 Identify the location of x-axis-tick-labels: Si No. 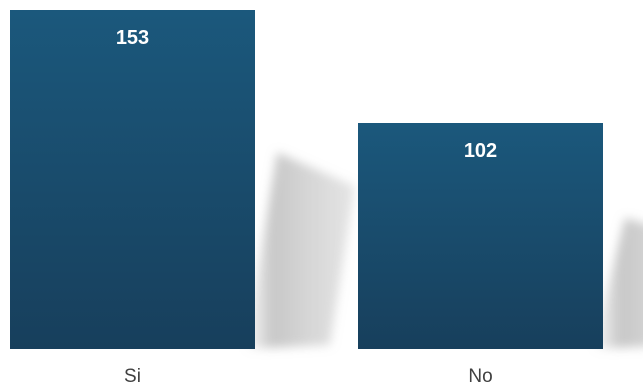
(308, 376).